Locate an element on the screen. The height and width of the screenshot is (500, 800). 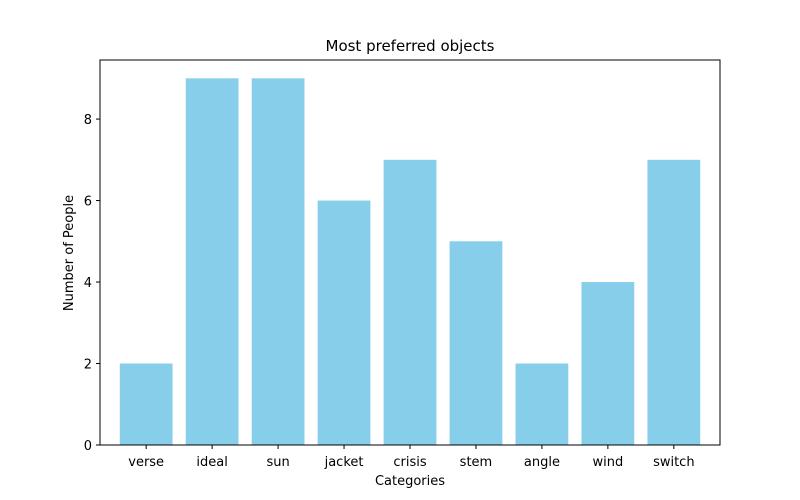
bar-stem is located at coordinates (476, 343).